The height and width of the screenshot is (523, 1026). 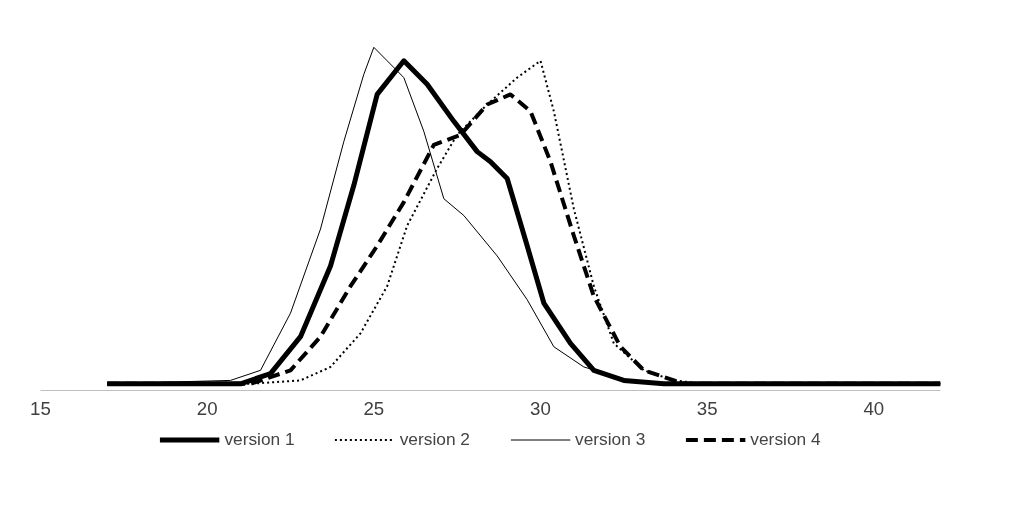 I want to click on legend-label: version 2, so click(x=434, y=439).